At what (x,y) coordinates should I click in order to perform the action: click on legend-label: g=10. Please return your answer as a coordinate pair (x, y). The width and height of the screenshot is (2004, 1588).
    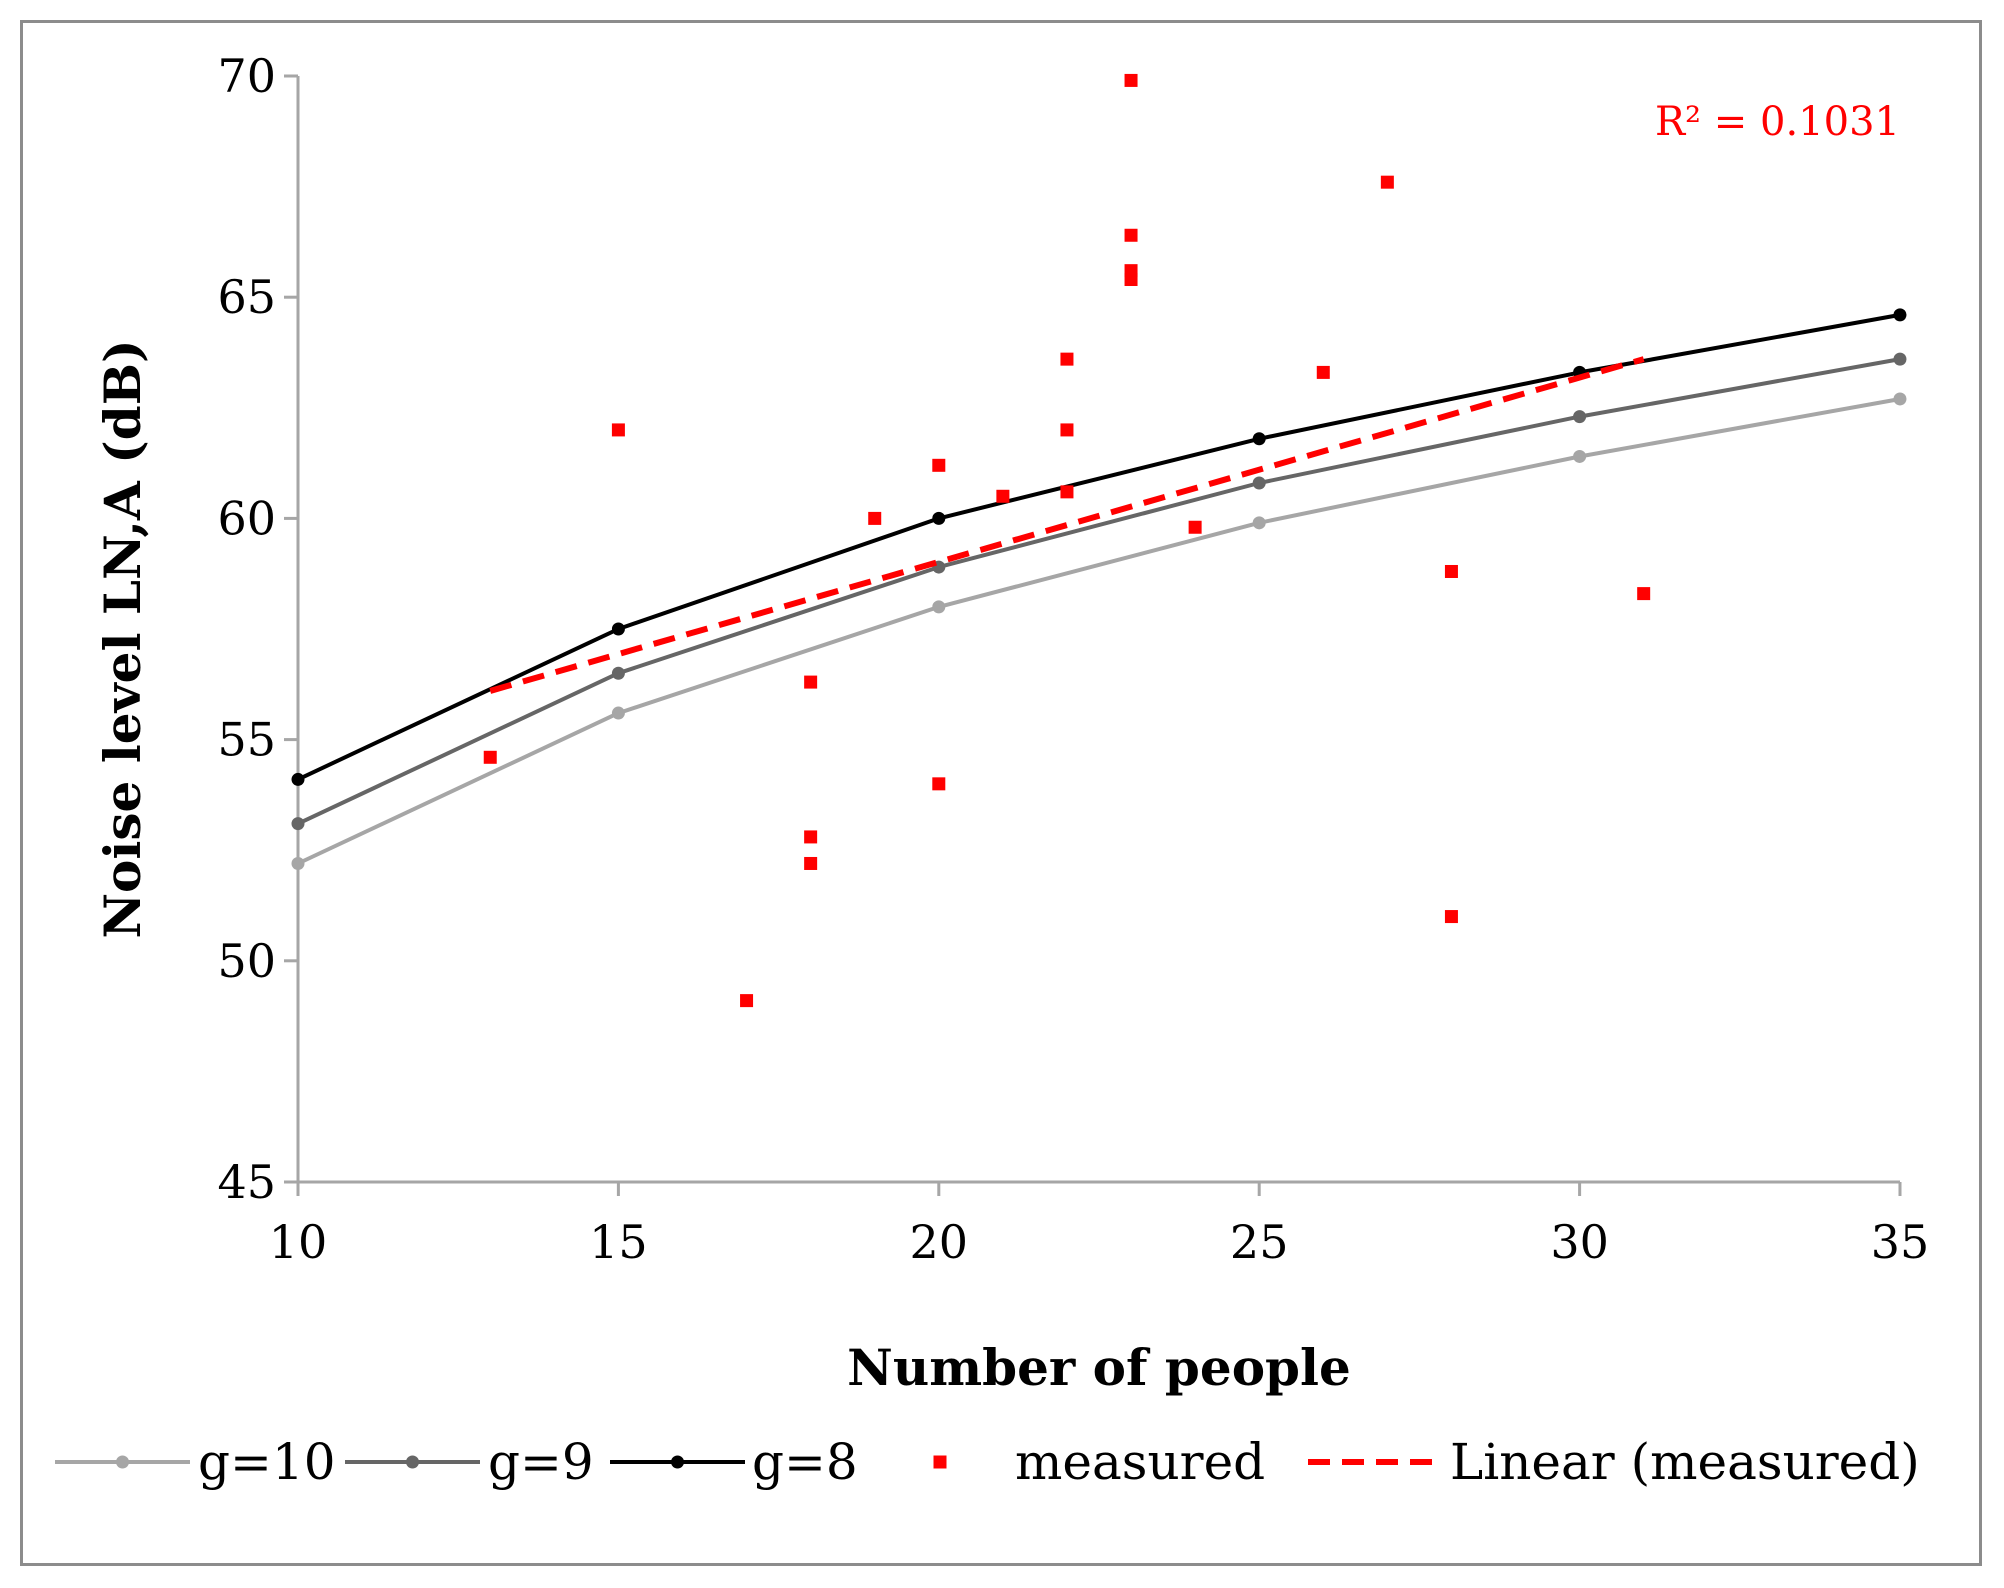
    Looking at the image, I should click on (267, 1462).